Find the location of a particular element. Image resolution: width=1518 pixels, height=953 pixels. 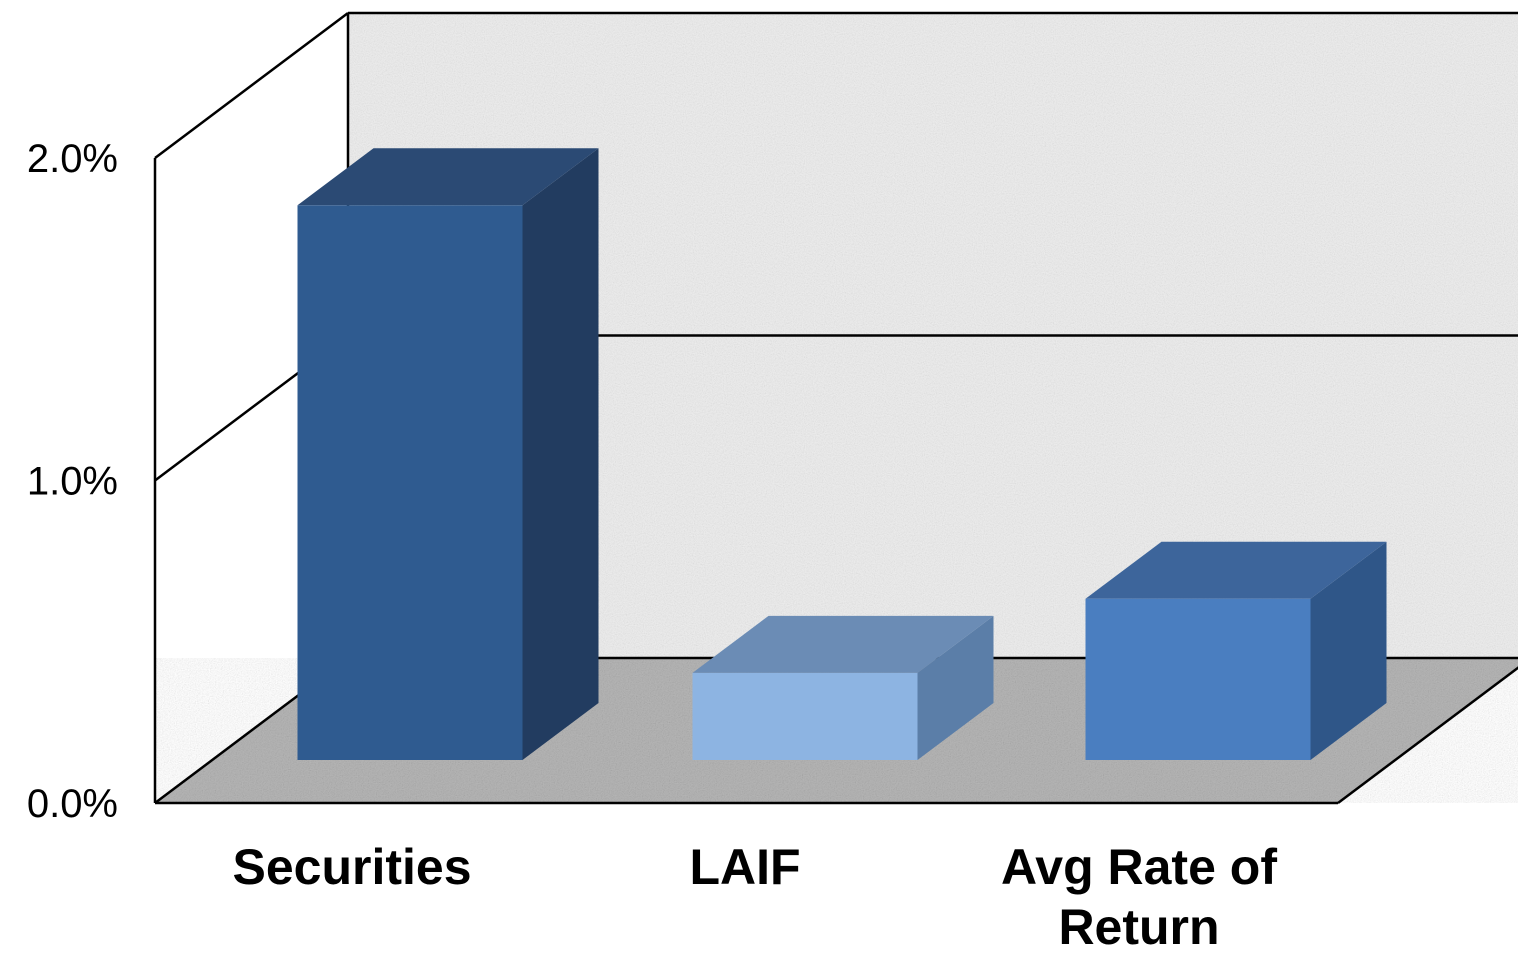

bar-avg-rate-of-return is located at coordinates (1236, 650).